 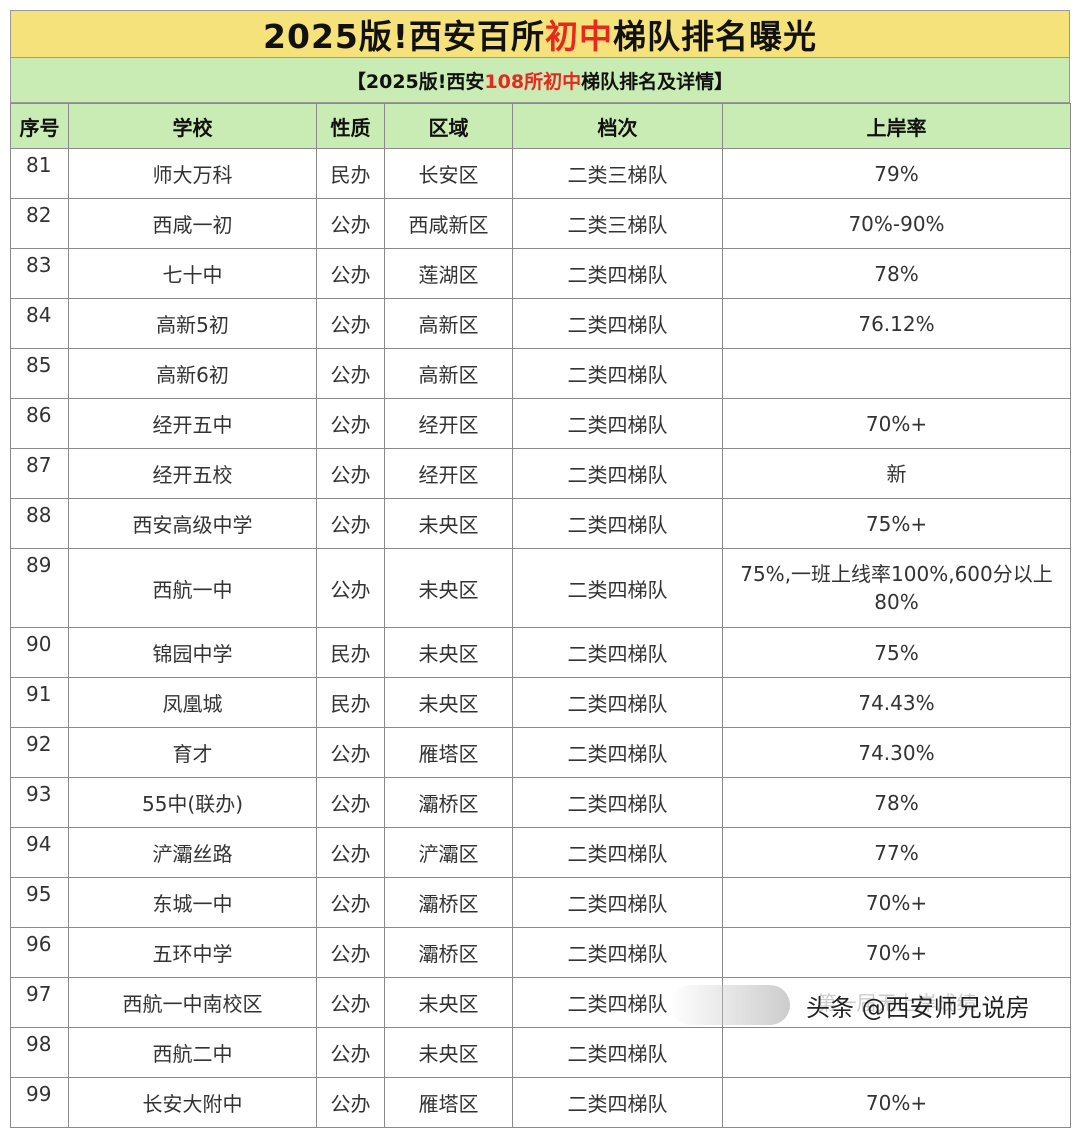 What do you see at coordinates (896, 752) in the screenshot?
I see `cell-rate: 74.30%` at bounding box center [896, 752].